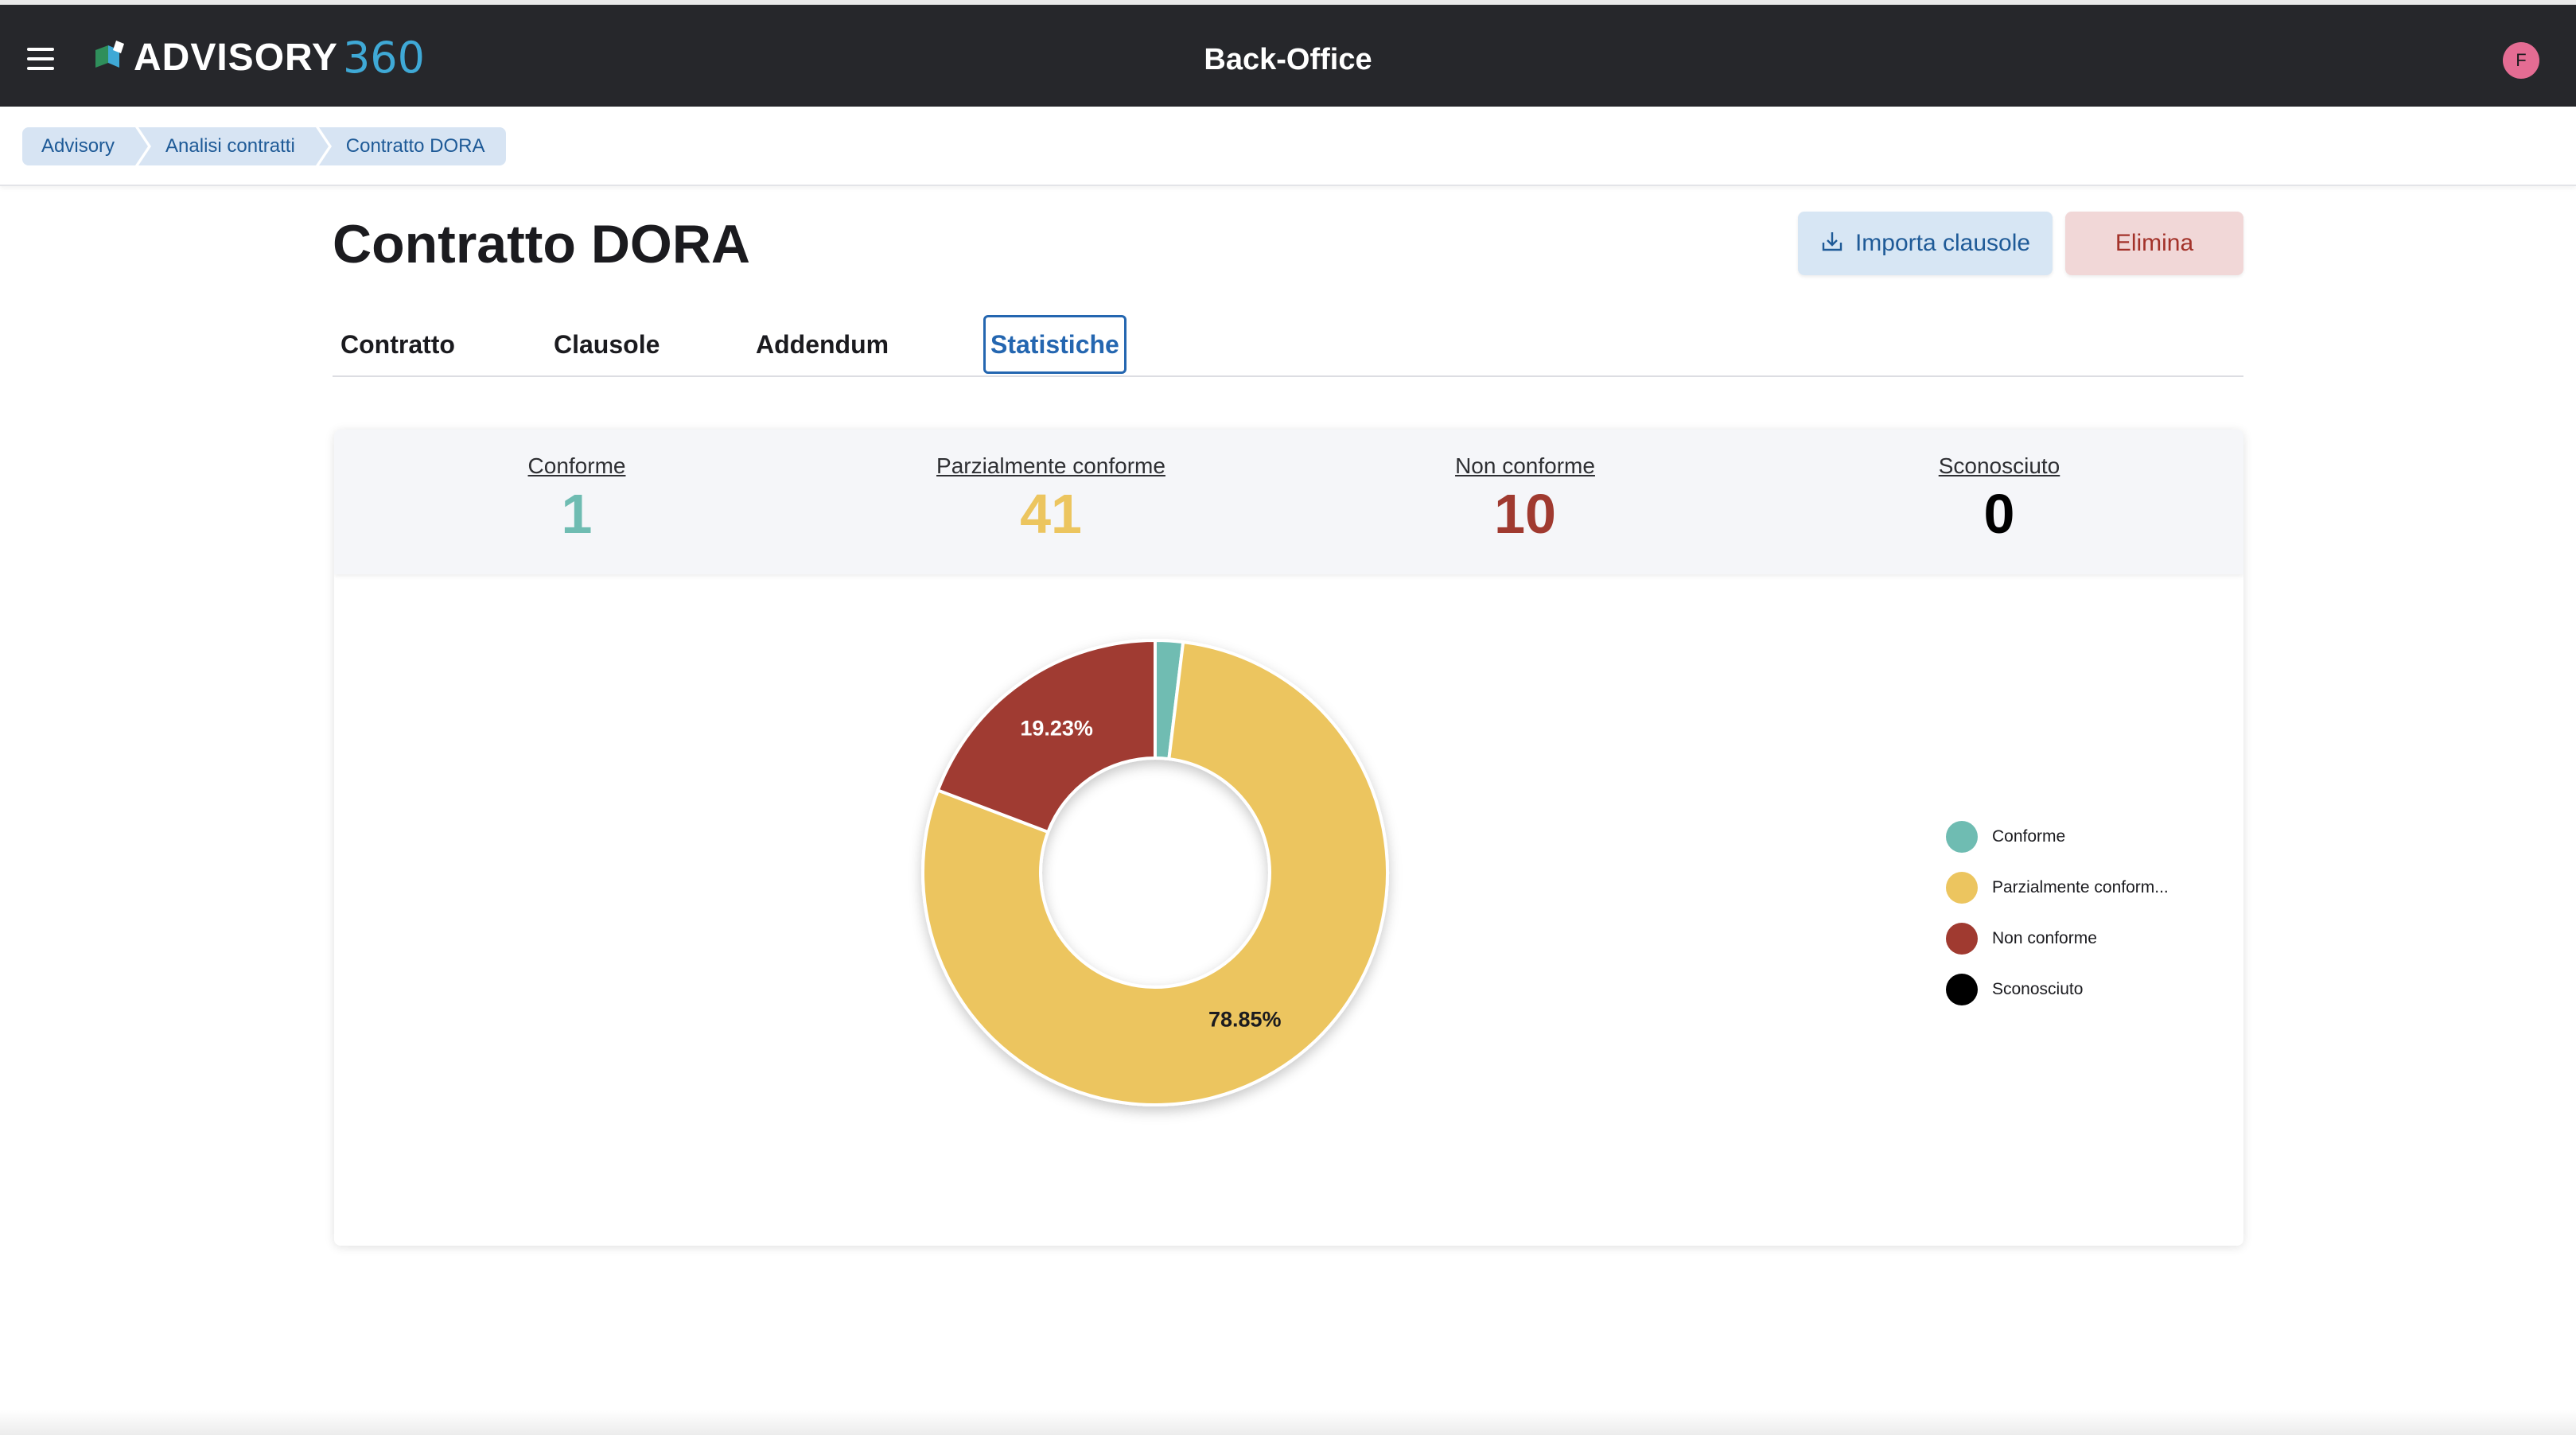  What do you see at coordinates (236, 57) in the screenshot?
I see `logo-text: ADVISORY` at bounding box center [236, 57].